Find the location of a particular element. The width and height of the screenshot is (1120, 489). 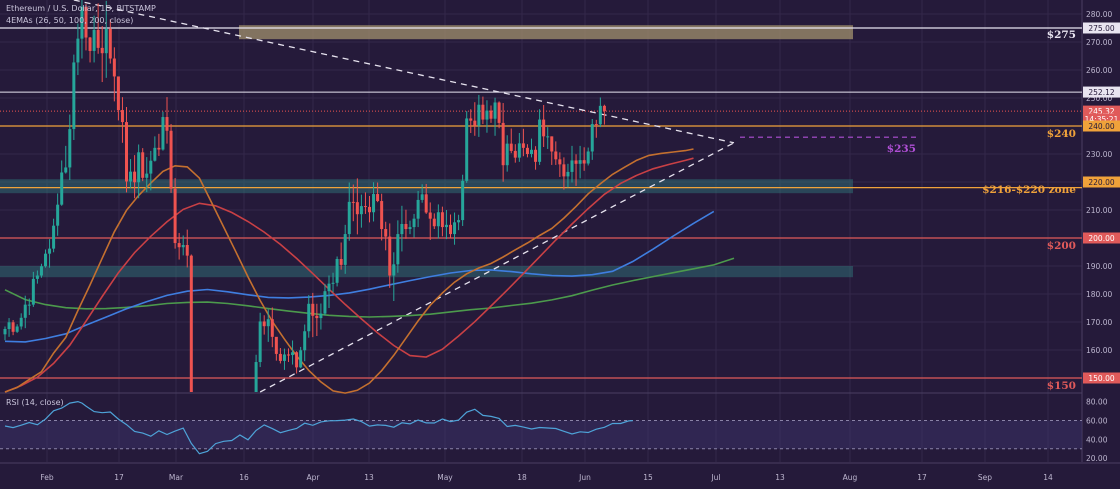

level-labels: $275 $240 $235 $216-$220 zone $200 $150 is located at coordinates (982, 210).